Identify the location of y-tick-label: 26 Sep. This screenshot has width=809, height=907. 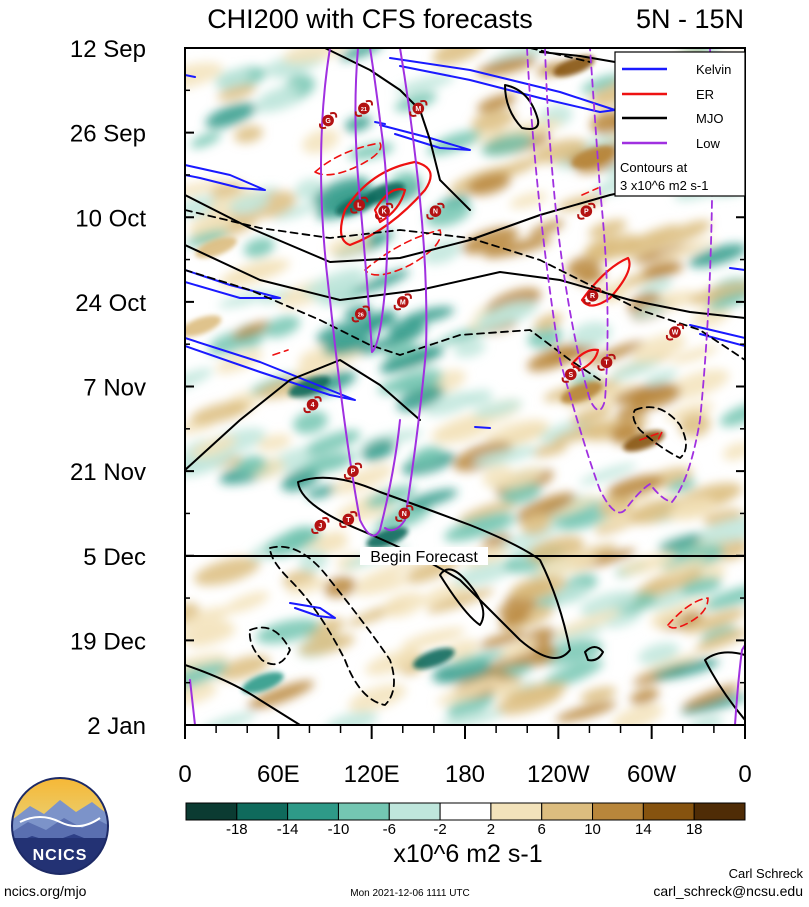
(108, 134).